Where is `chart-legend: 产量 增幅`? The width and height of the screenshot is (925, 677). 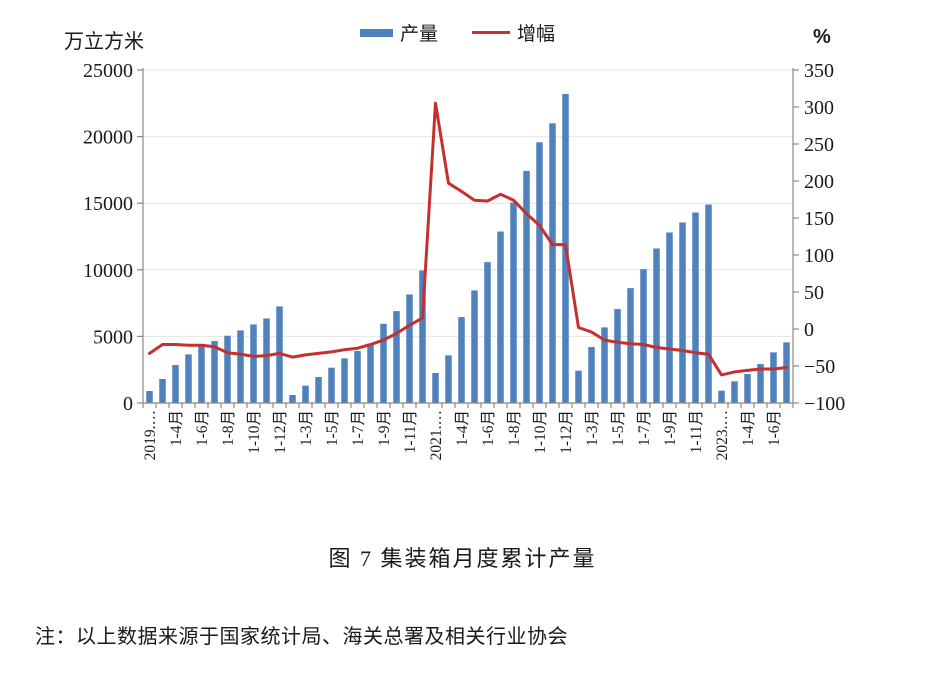 chart-legend: 产量 增幅 is located at coordinates (457, 32).